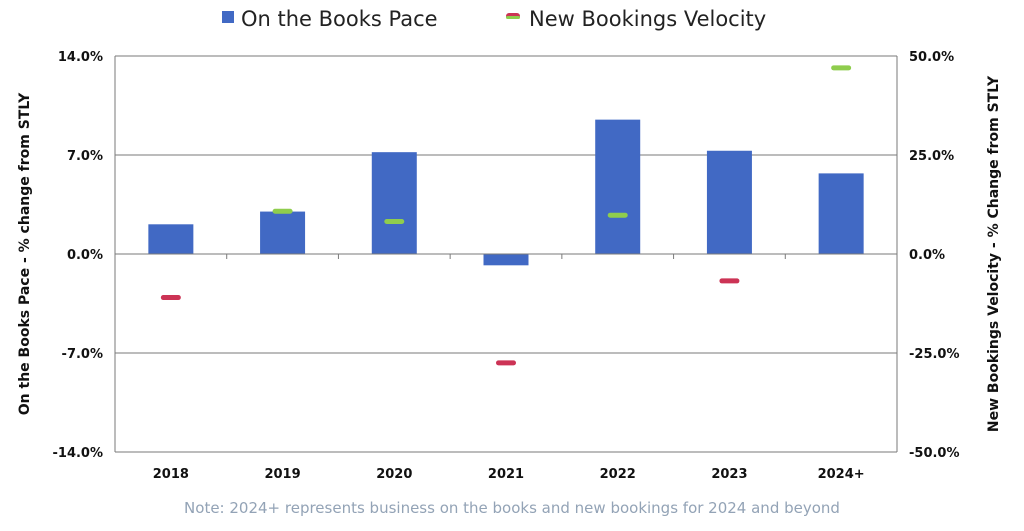 This screenshot has height=531, width=1024. I want to click on x-tick-label: 2022, so click(618, 474).